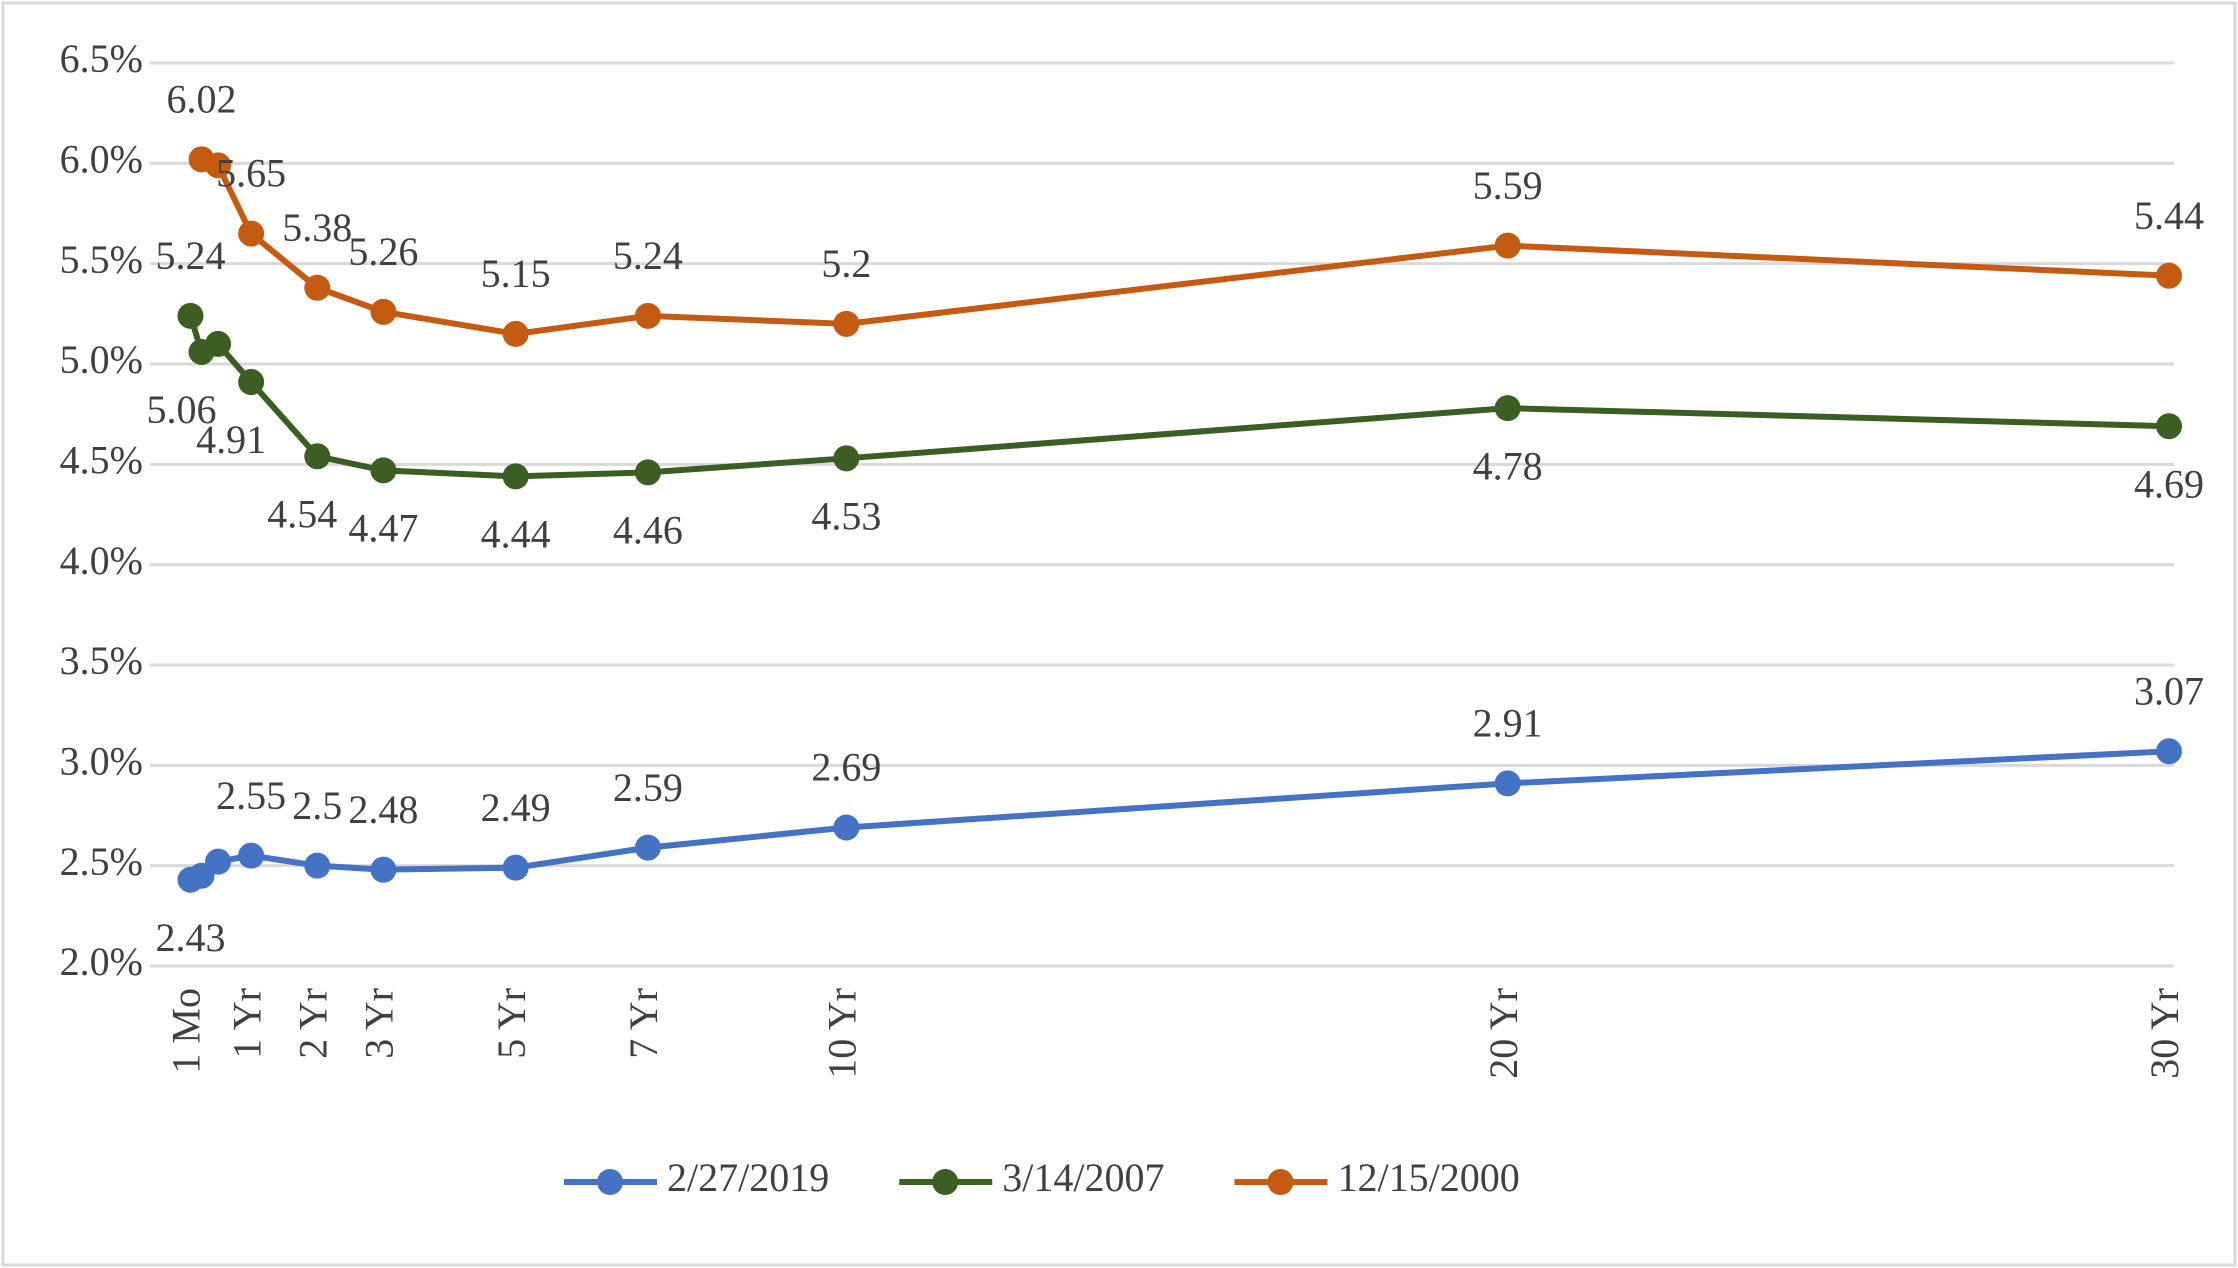  What do you see at coordinates (1508, 465) in the screenshot?
I see `data-label: 4.78` at bounding box center [1508, 465].